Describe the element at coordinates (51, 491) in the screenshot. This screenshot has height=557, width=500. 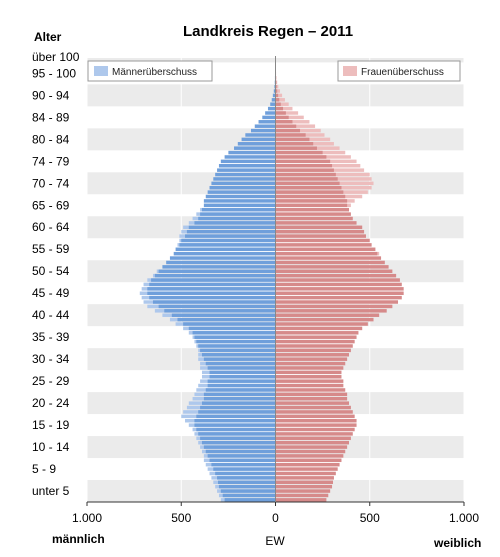
I see `age-label: unter 5` at that location.